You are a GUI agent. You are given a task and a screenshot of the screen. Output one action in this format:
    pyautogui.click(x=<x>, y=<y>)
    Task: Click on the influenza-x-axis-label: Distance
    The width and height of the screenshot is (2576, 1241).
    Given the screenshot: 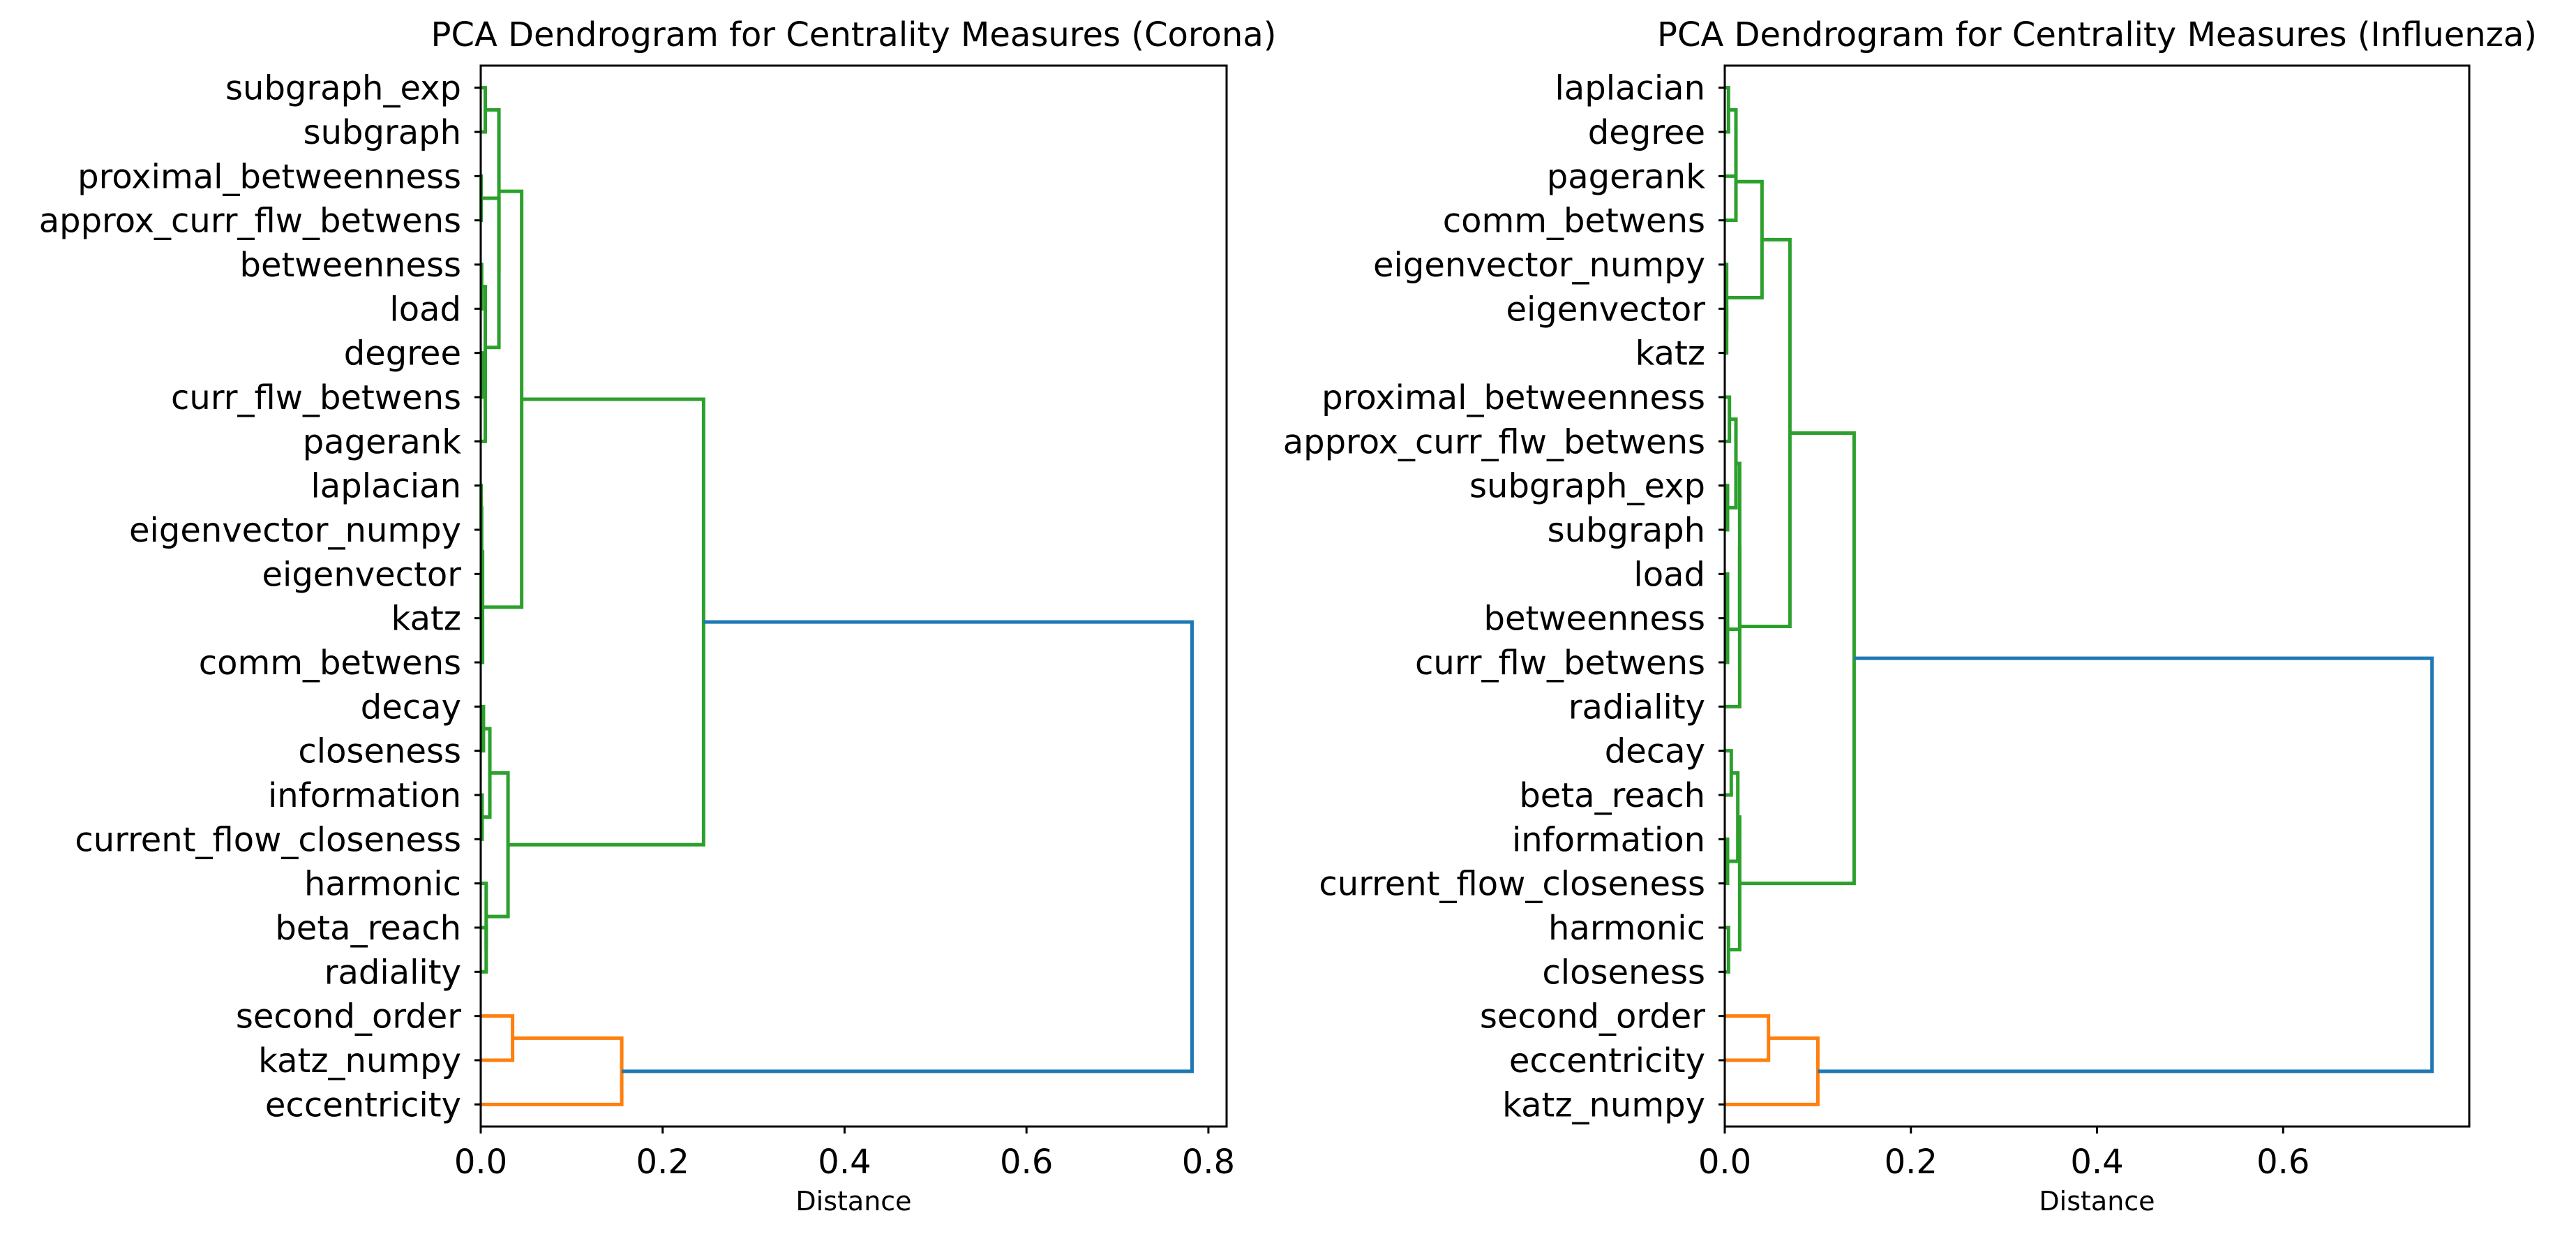 What is the action you would take?
    pyautogui.click(x=2097, y=1201)
    